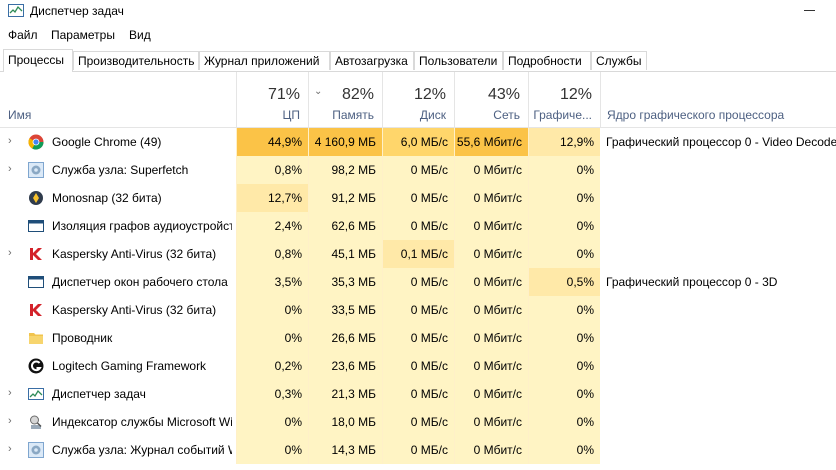  I want to click on task-manager-icon, so click(16, 10).